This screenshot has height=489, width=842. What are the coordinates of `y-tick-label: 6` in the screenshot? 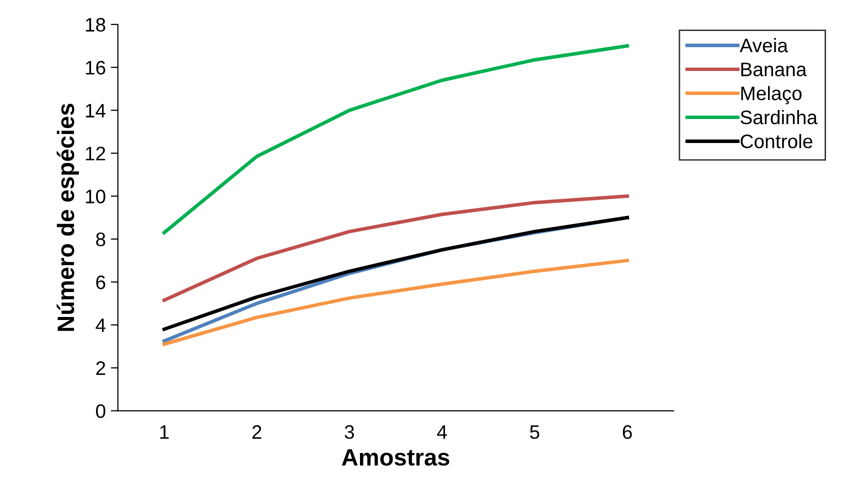 It's located at (101, 282).